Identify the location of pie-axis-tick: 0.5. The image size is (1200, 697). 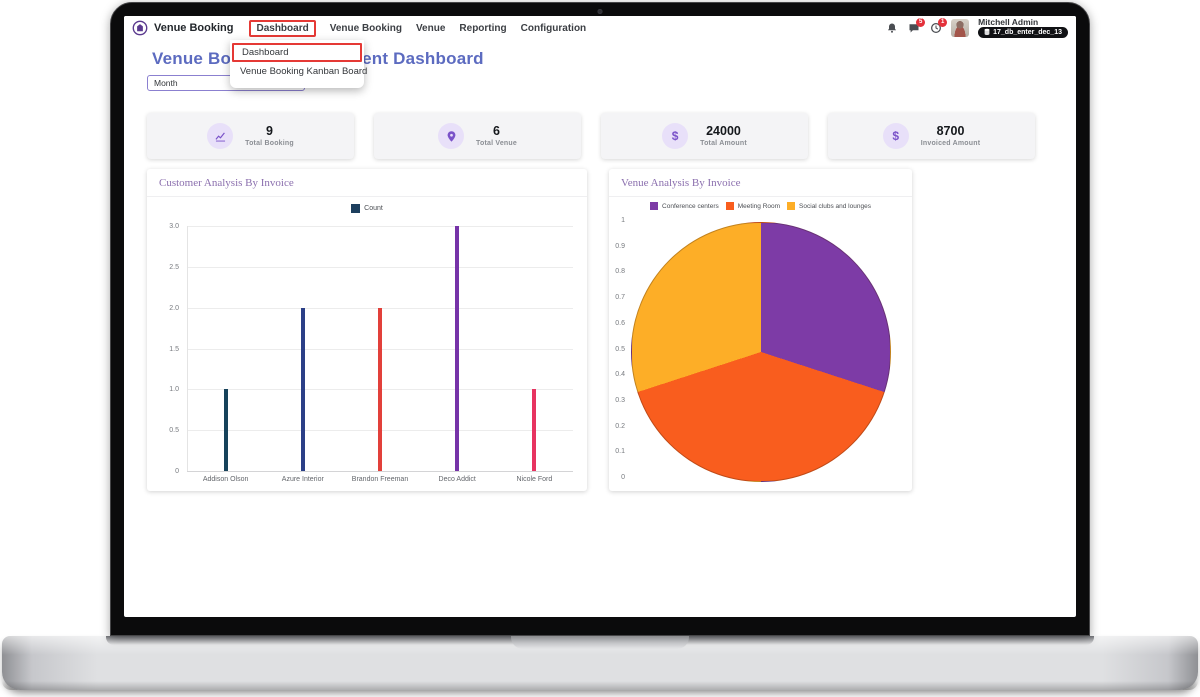
(620, 349).